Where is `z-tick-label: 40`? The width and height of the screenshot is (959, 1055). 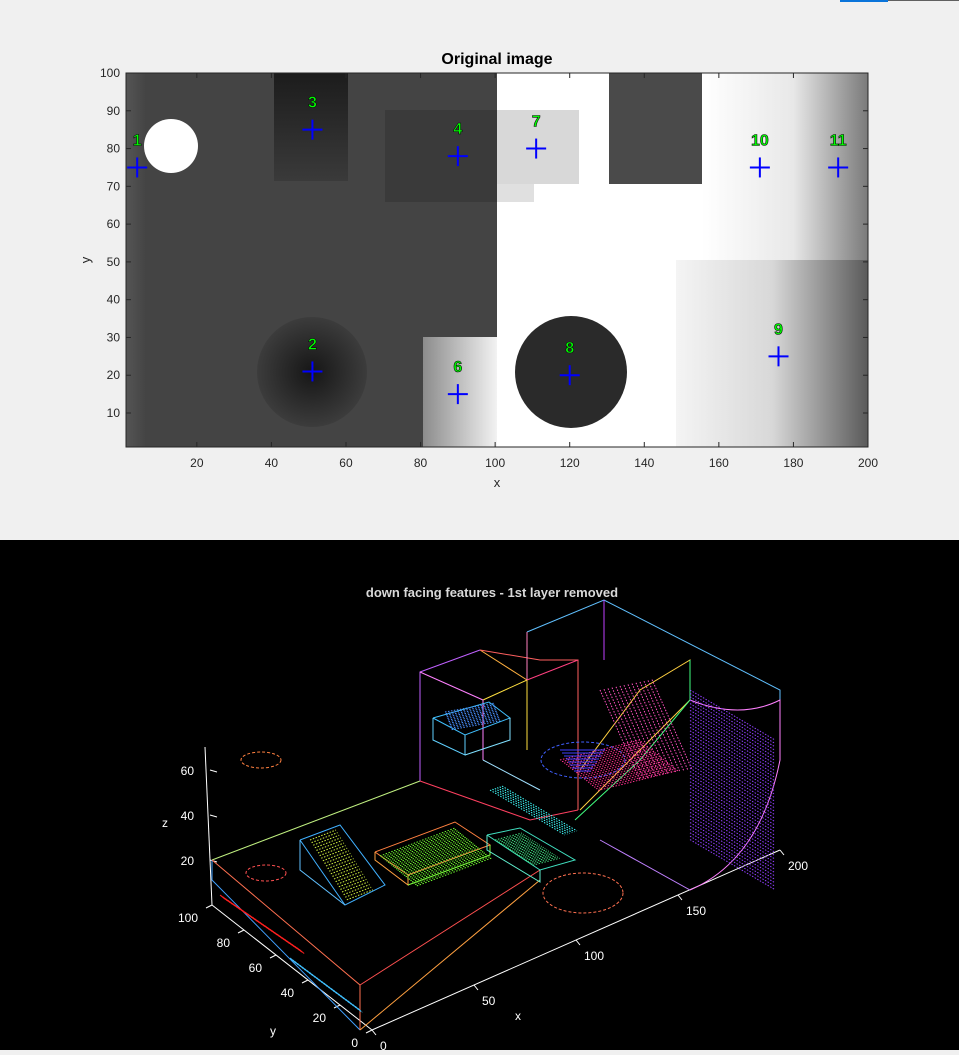
z-tick-label: 40 is located at coordinates (188, 816).